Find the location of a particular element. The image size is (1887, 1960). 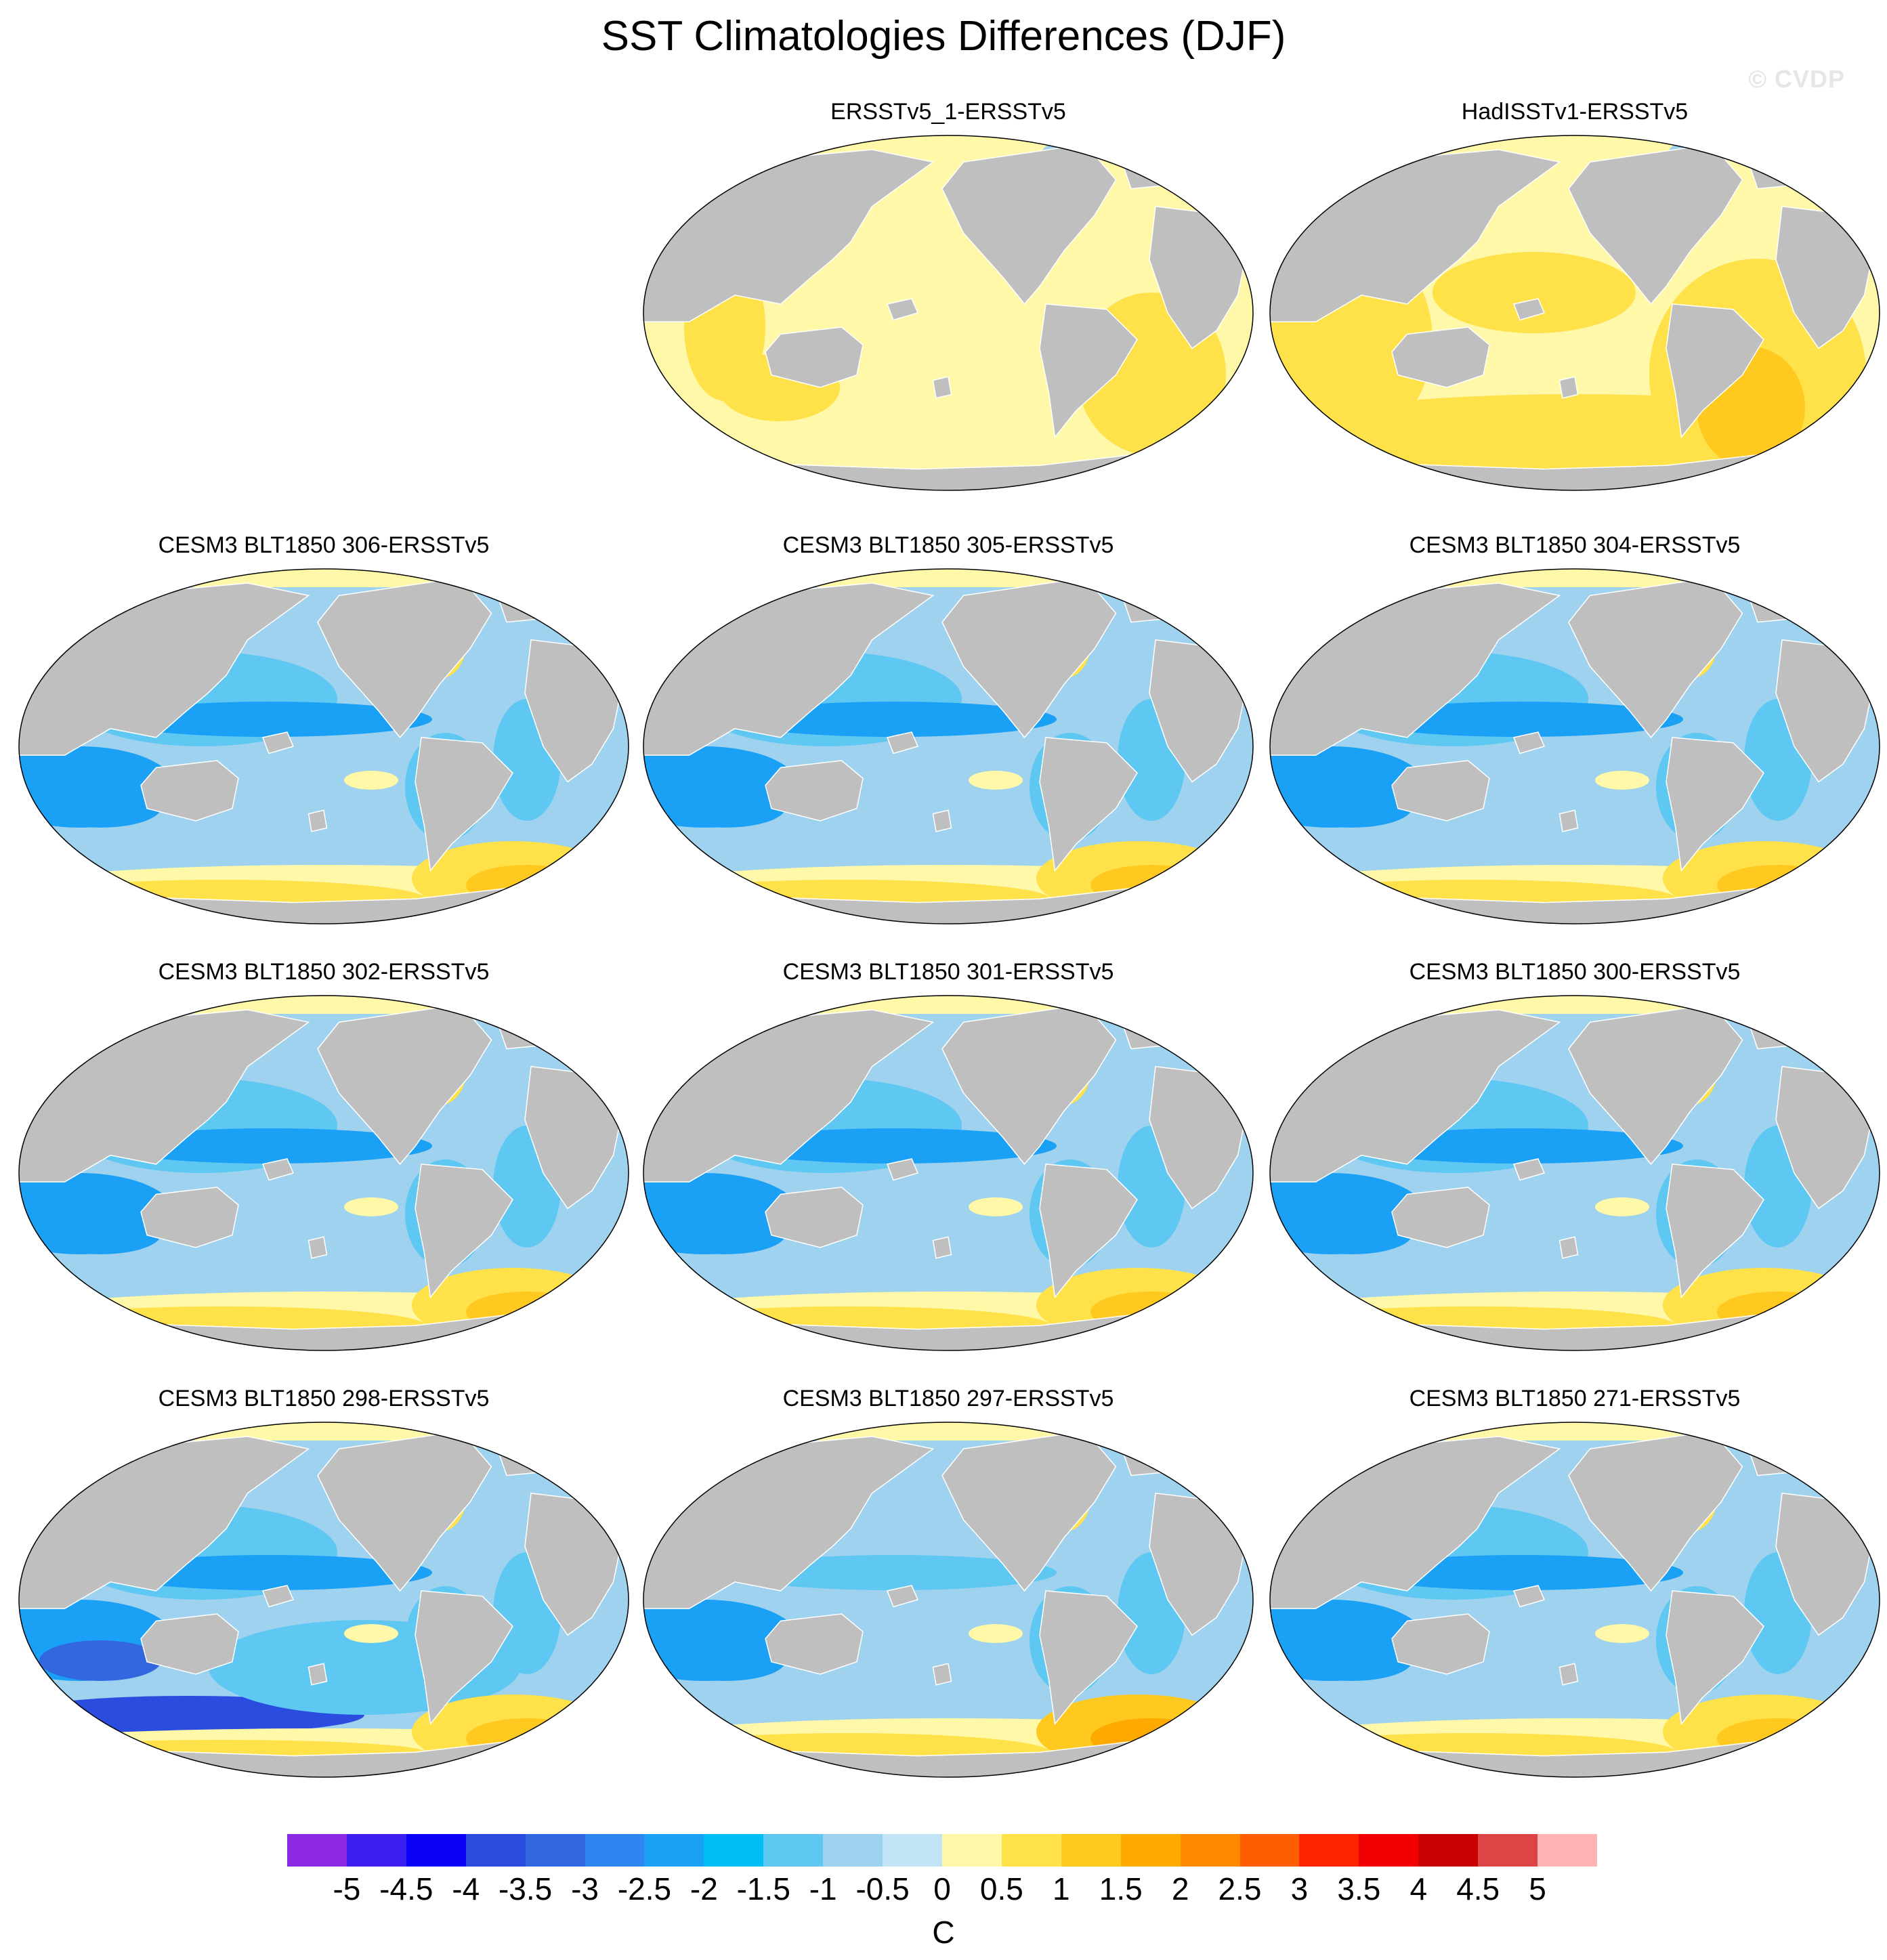

colorbar-tick-label: 4 is located at coordinates (1419, 1888).